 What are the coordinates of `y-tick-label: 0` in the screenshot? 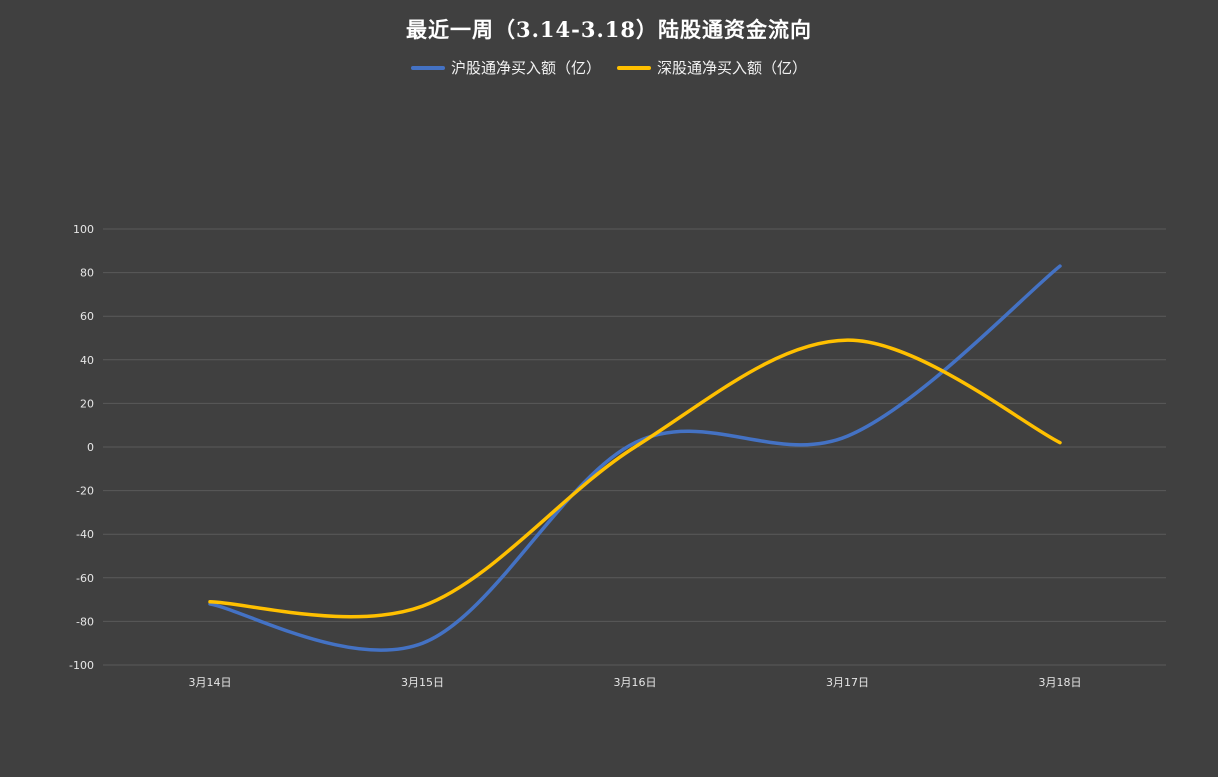 It's located at (90, 447).